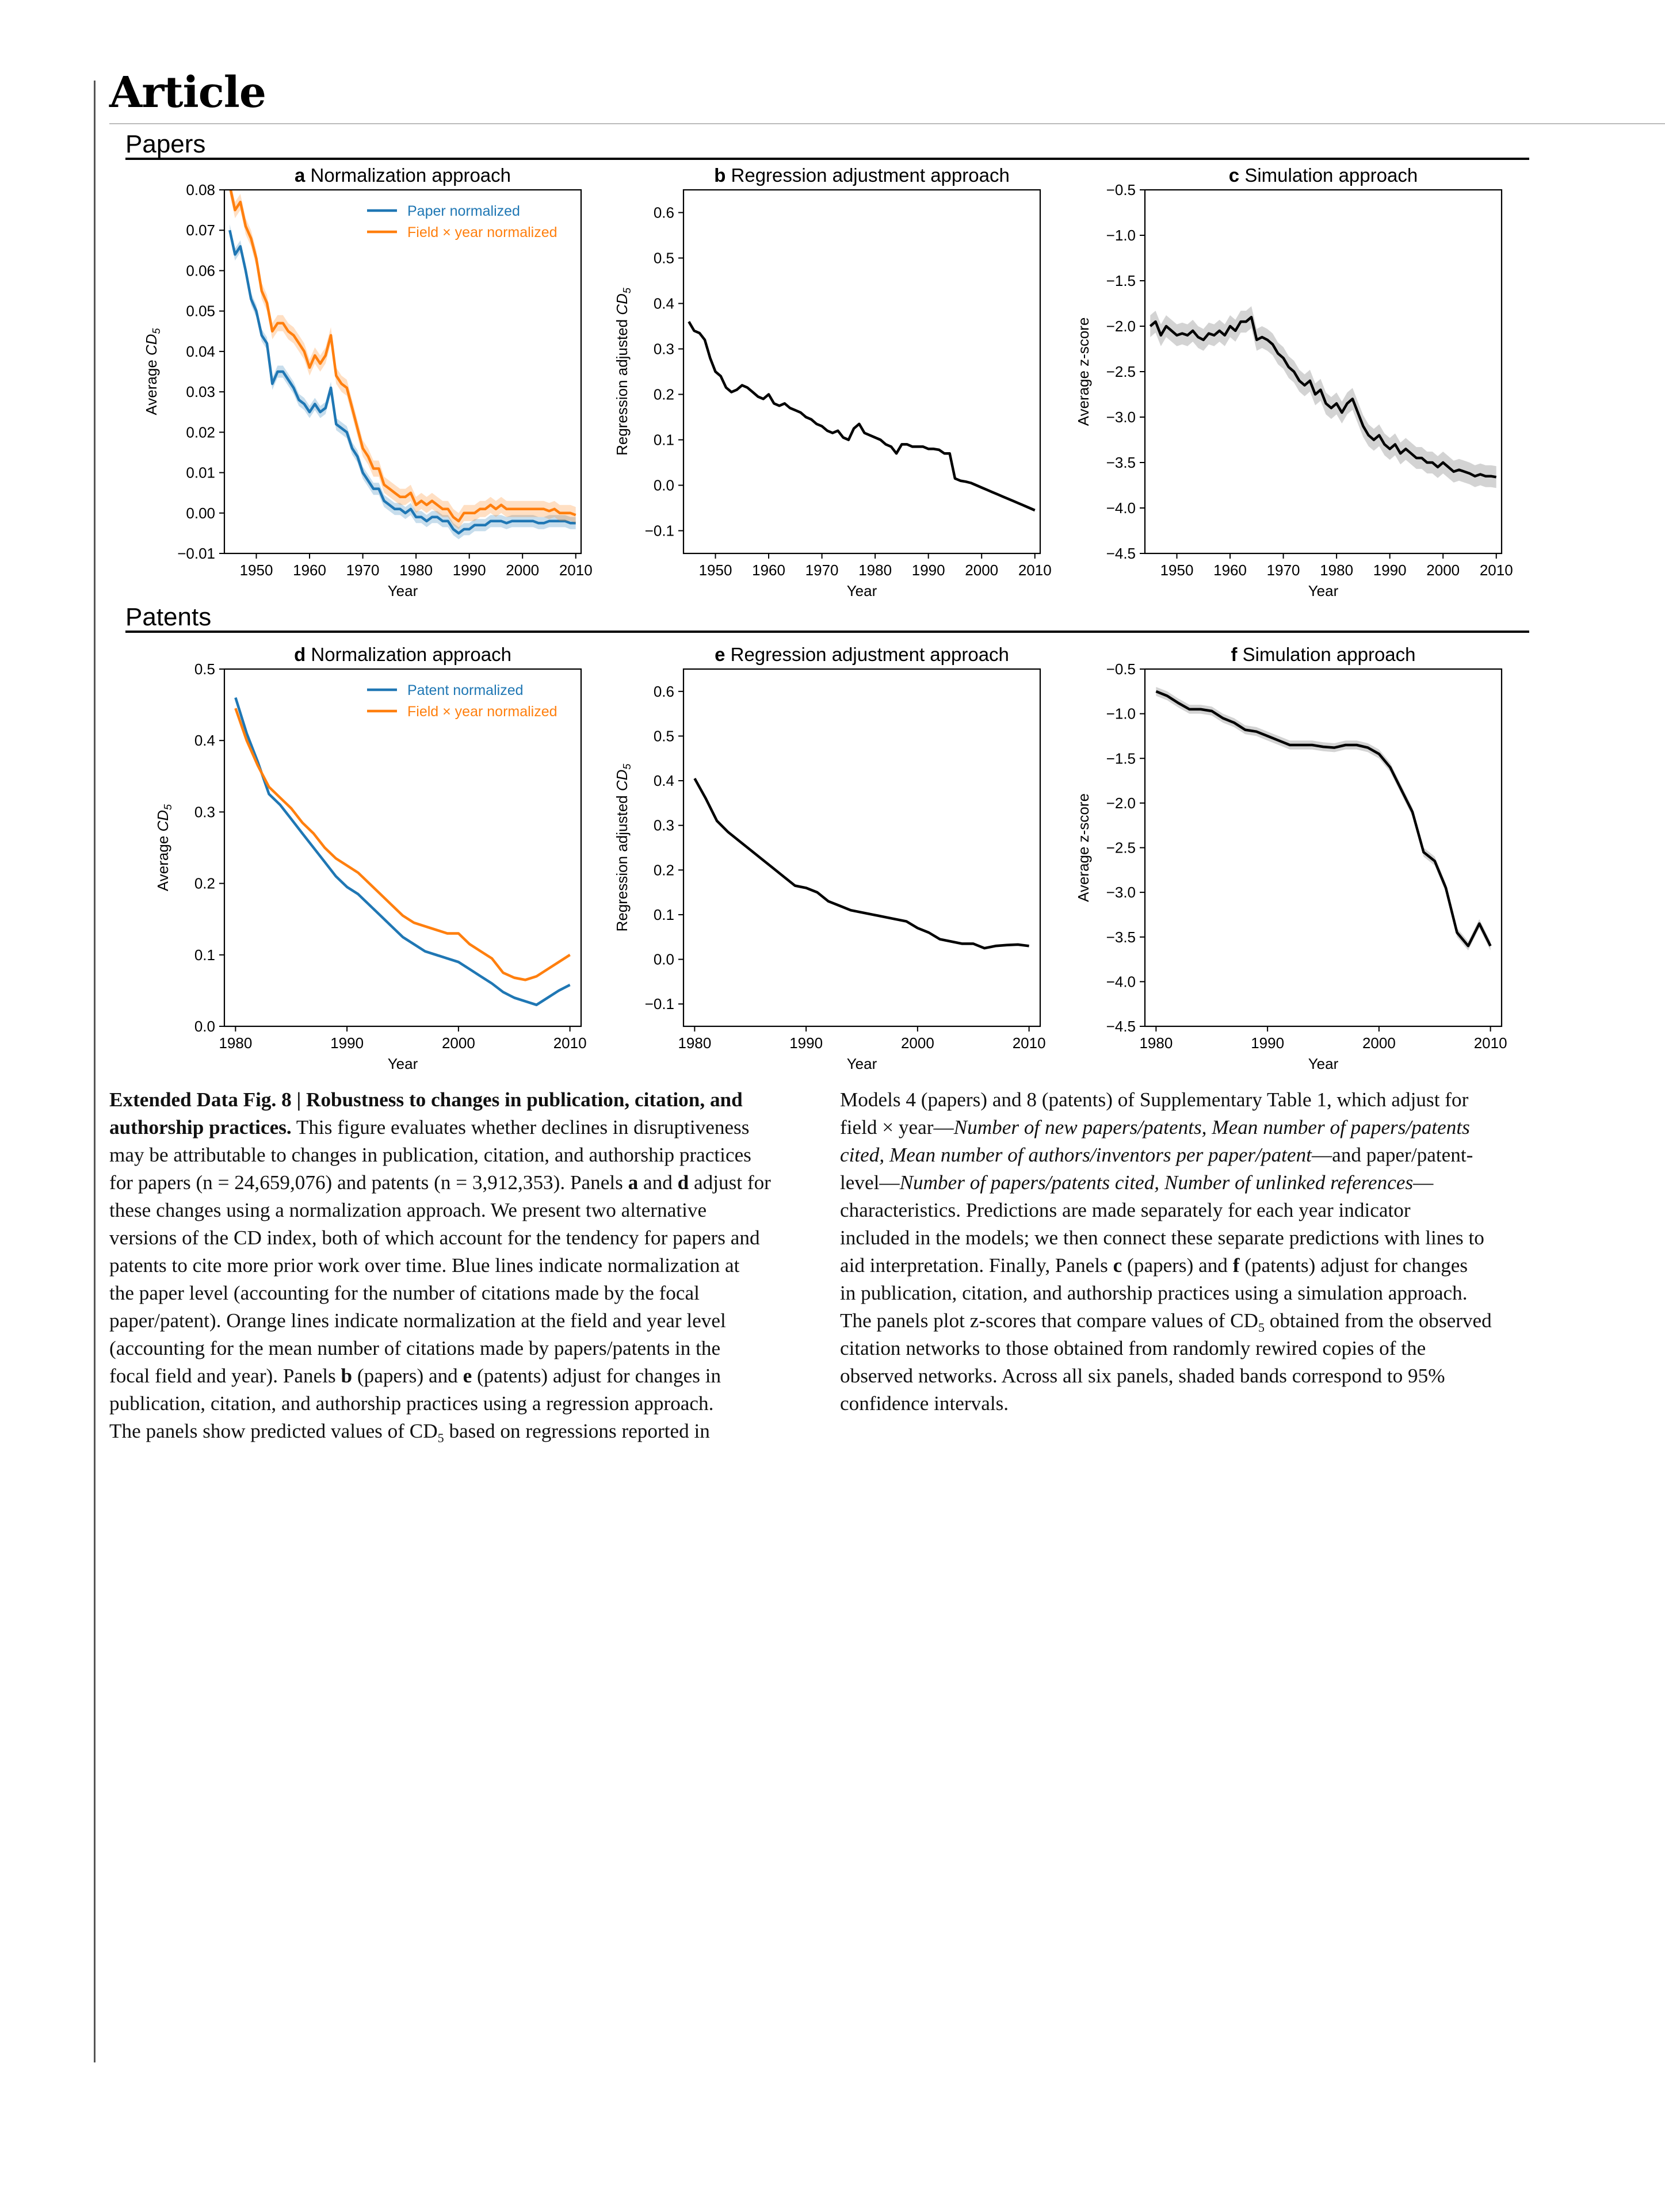 Image resolution: width=1665 pixels, height=2212 pixels. Describe the element at coordinates (722, 175) in the screenshot. I see `panel-letter: b` at that location.